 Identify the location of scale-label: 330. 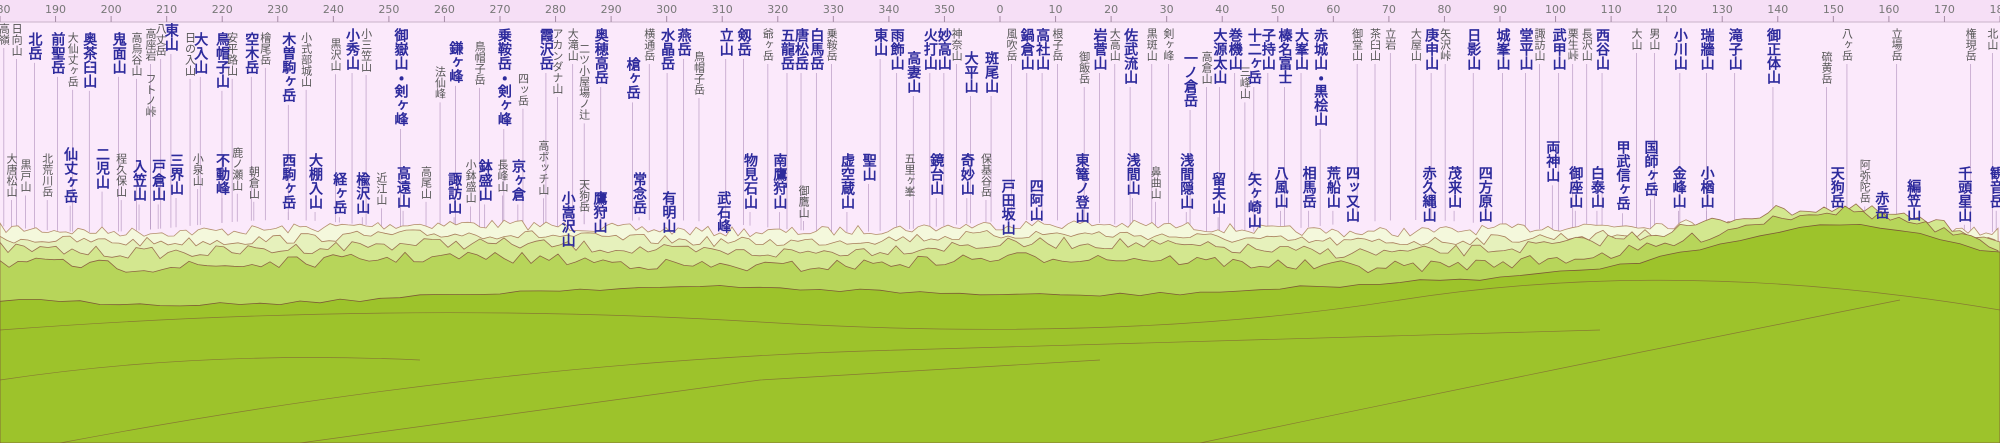
(833, 9).